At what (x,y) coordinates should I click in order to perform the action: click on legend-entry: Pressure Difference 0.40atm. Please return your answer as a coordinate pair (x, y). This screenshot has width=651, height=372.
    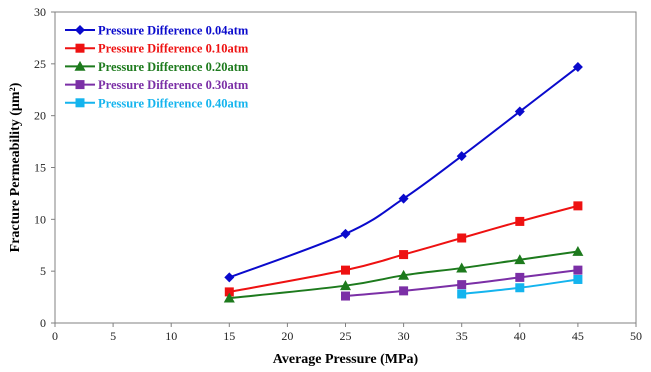
    Looking at the image, I should click on (157, 103).